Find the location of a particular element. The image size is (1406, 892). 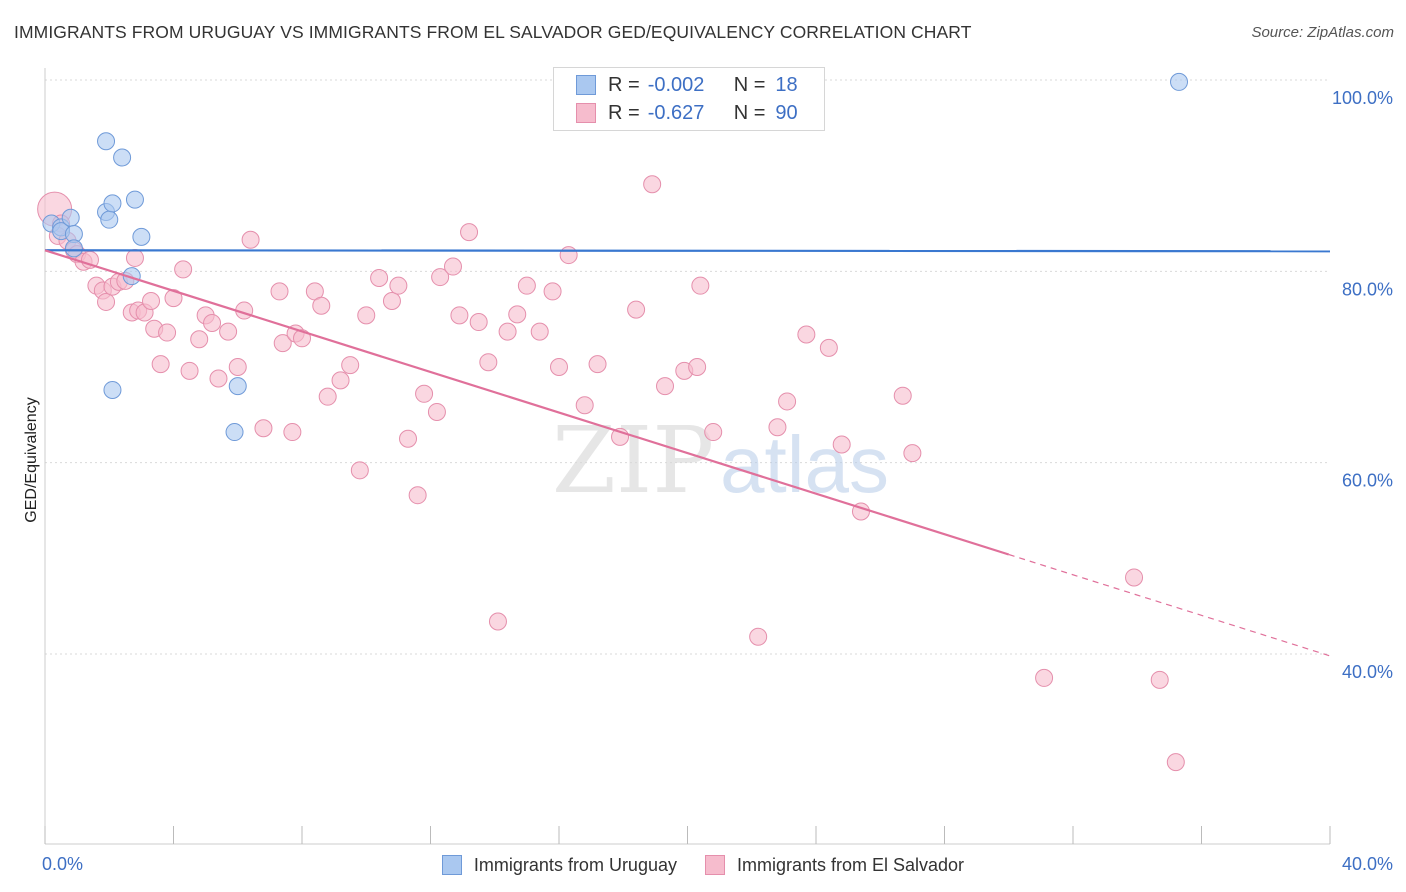

legend-r-value: -0.002 is located at coordinates (676, 84).